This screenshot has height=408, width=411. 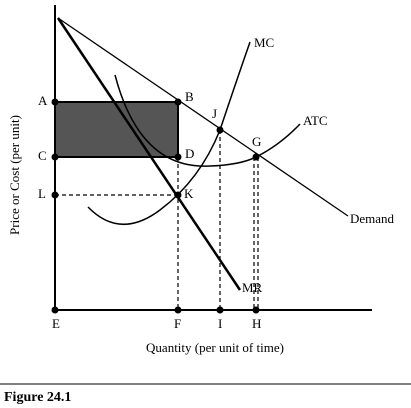 I want to click on point-label: G, so click(x=256, y=141).